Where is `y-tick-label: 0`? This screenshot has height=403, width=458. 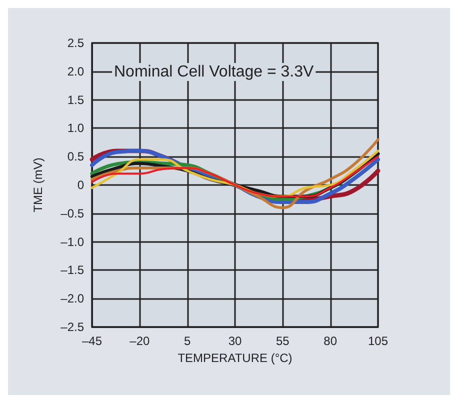
y-tick-label: 0 is located at coordinates (80, 185).